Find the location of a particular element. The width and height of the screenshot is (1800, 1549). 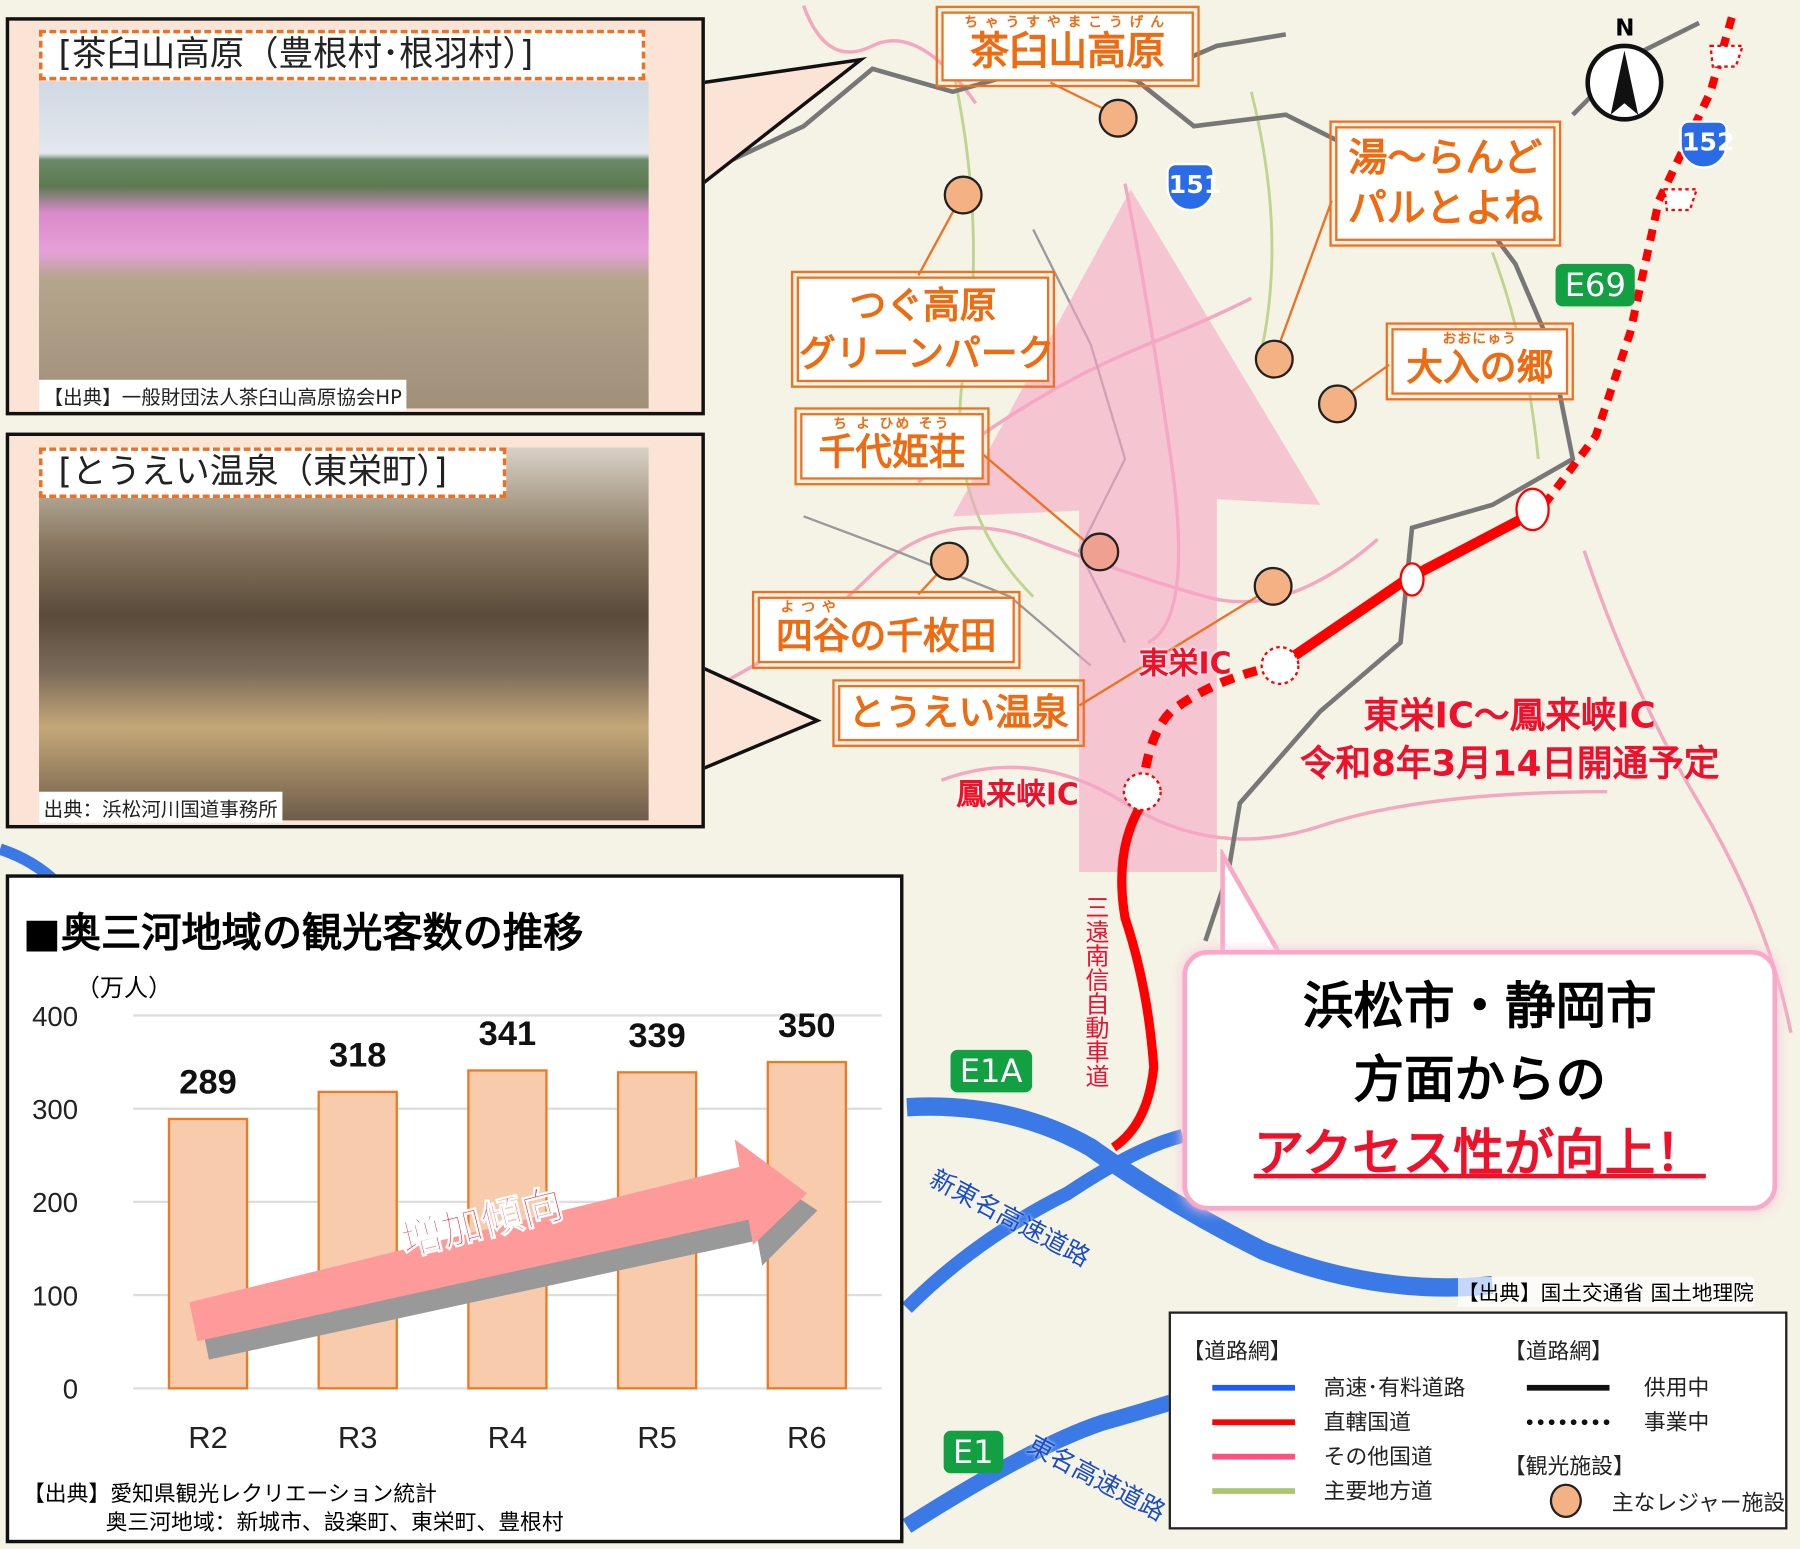

poi-yotsuya is located at coordinates (949, 561).